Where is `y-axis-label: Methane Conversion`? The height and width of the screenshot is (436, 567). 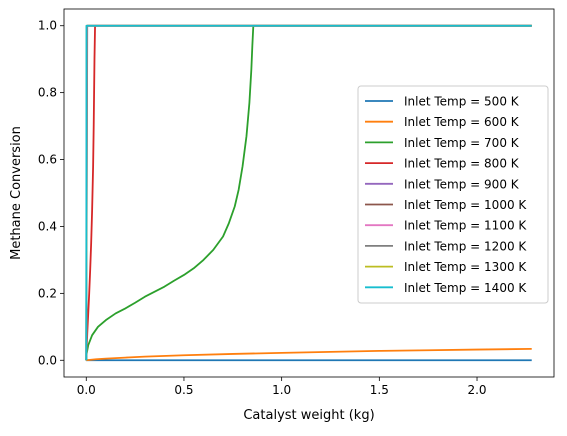
y-axis-label: Methane Conversion is located at coordinates (16, 193).